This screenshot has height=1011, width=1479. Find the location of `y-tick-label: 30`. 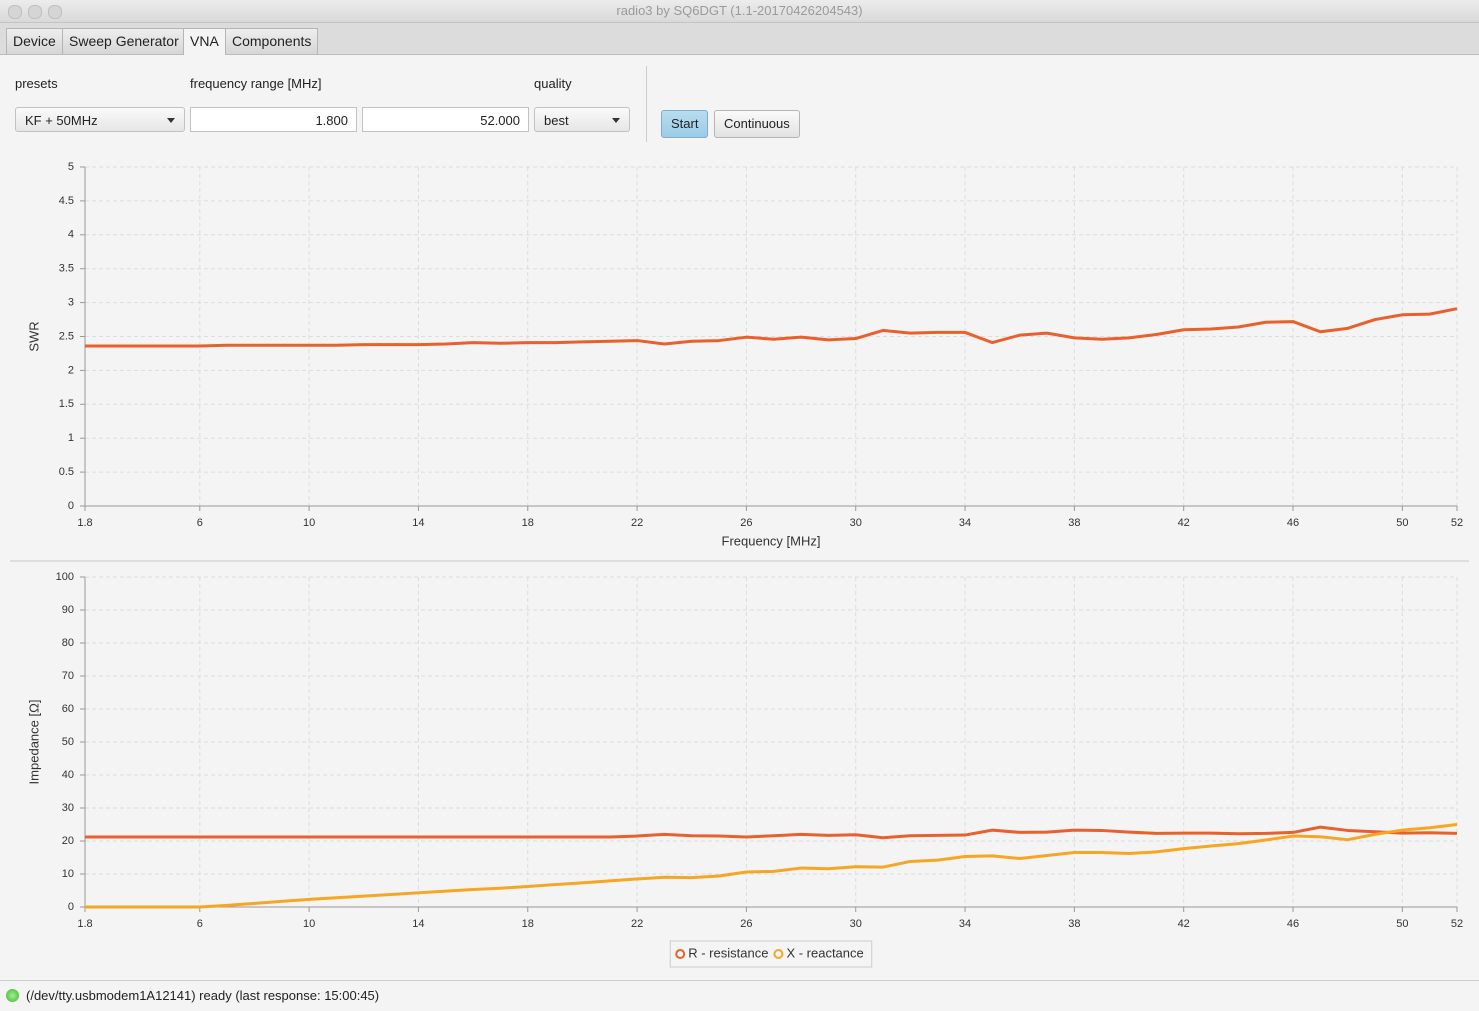

y-tick-label: 30 is located at coordinates (68, 808).